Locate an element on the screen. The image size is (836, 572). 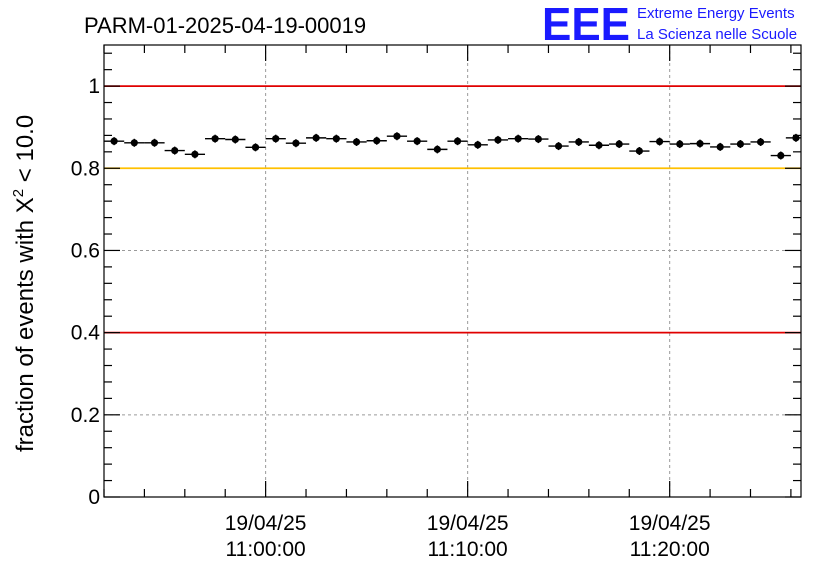
logo-line2: La Scienza nelle Scuole is located at coordinates (717, 34).